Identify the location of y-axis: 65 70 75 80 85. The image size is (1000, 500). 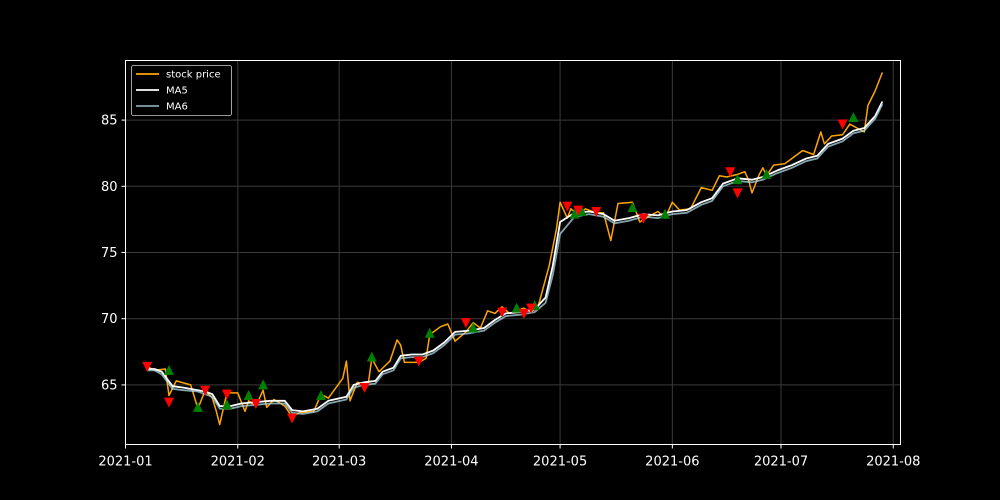
(113, 253).